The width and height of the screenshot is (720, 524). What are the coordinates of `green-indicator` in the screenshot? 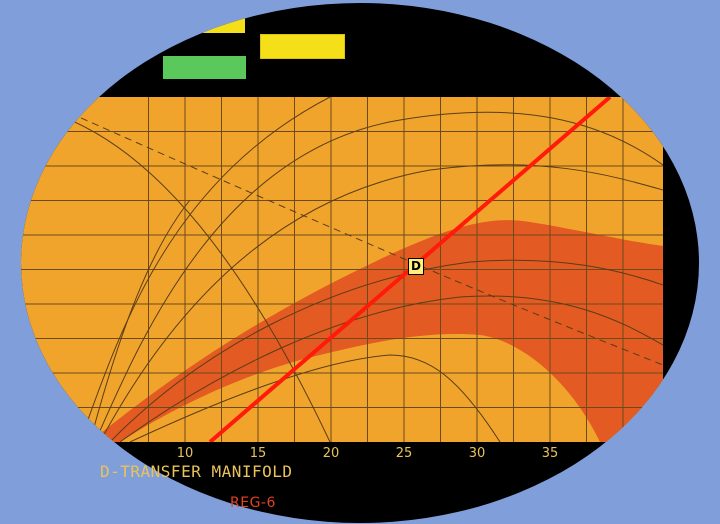 It's located at (204, 67).